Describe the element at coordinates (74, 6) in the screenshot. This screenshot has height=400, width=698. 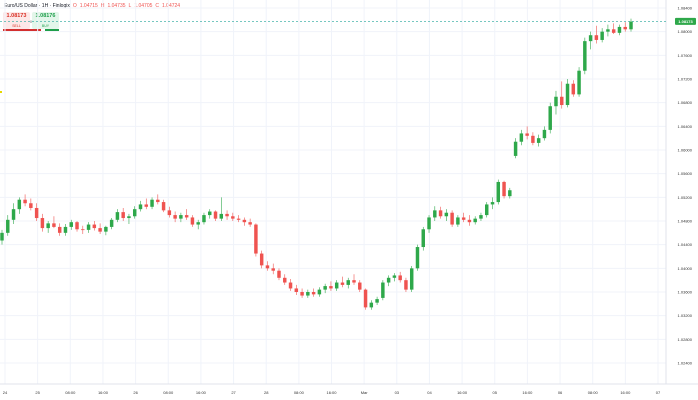
I see `ohlc-open-label: O` at that location.